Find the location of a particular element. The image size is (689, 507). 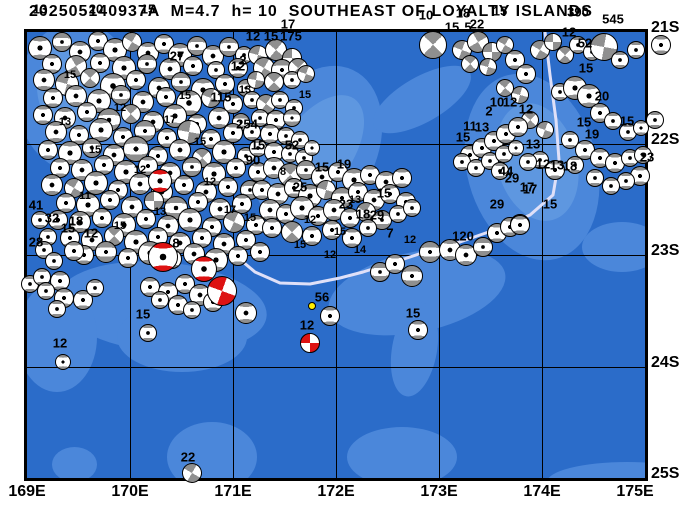

latitude-tick-label: 23S is located at coordinates (665, 250).